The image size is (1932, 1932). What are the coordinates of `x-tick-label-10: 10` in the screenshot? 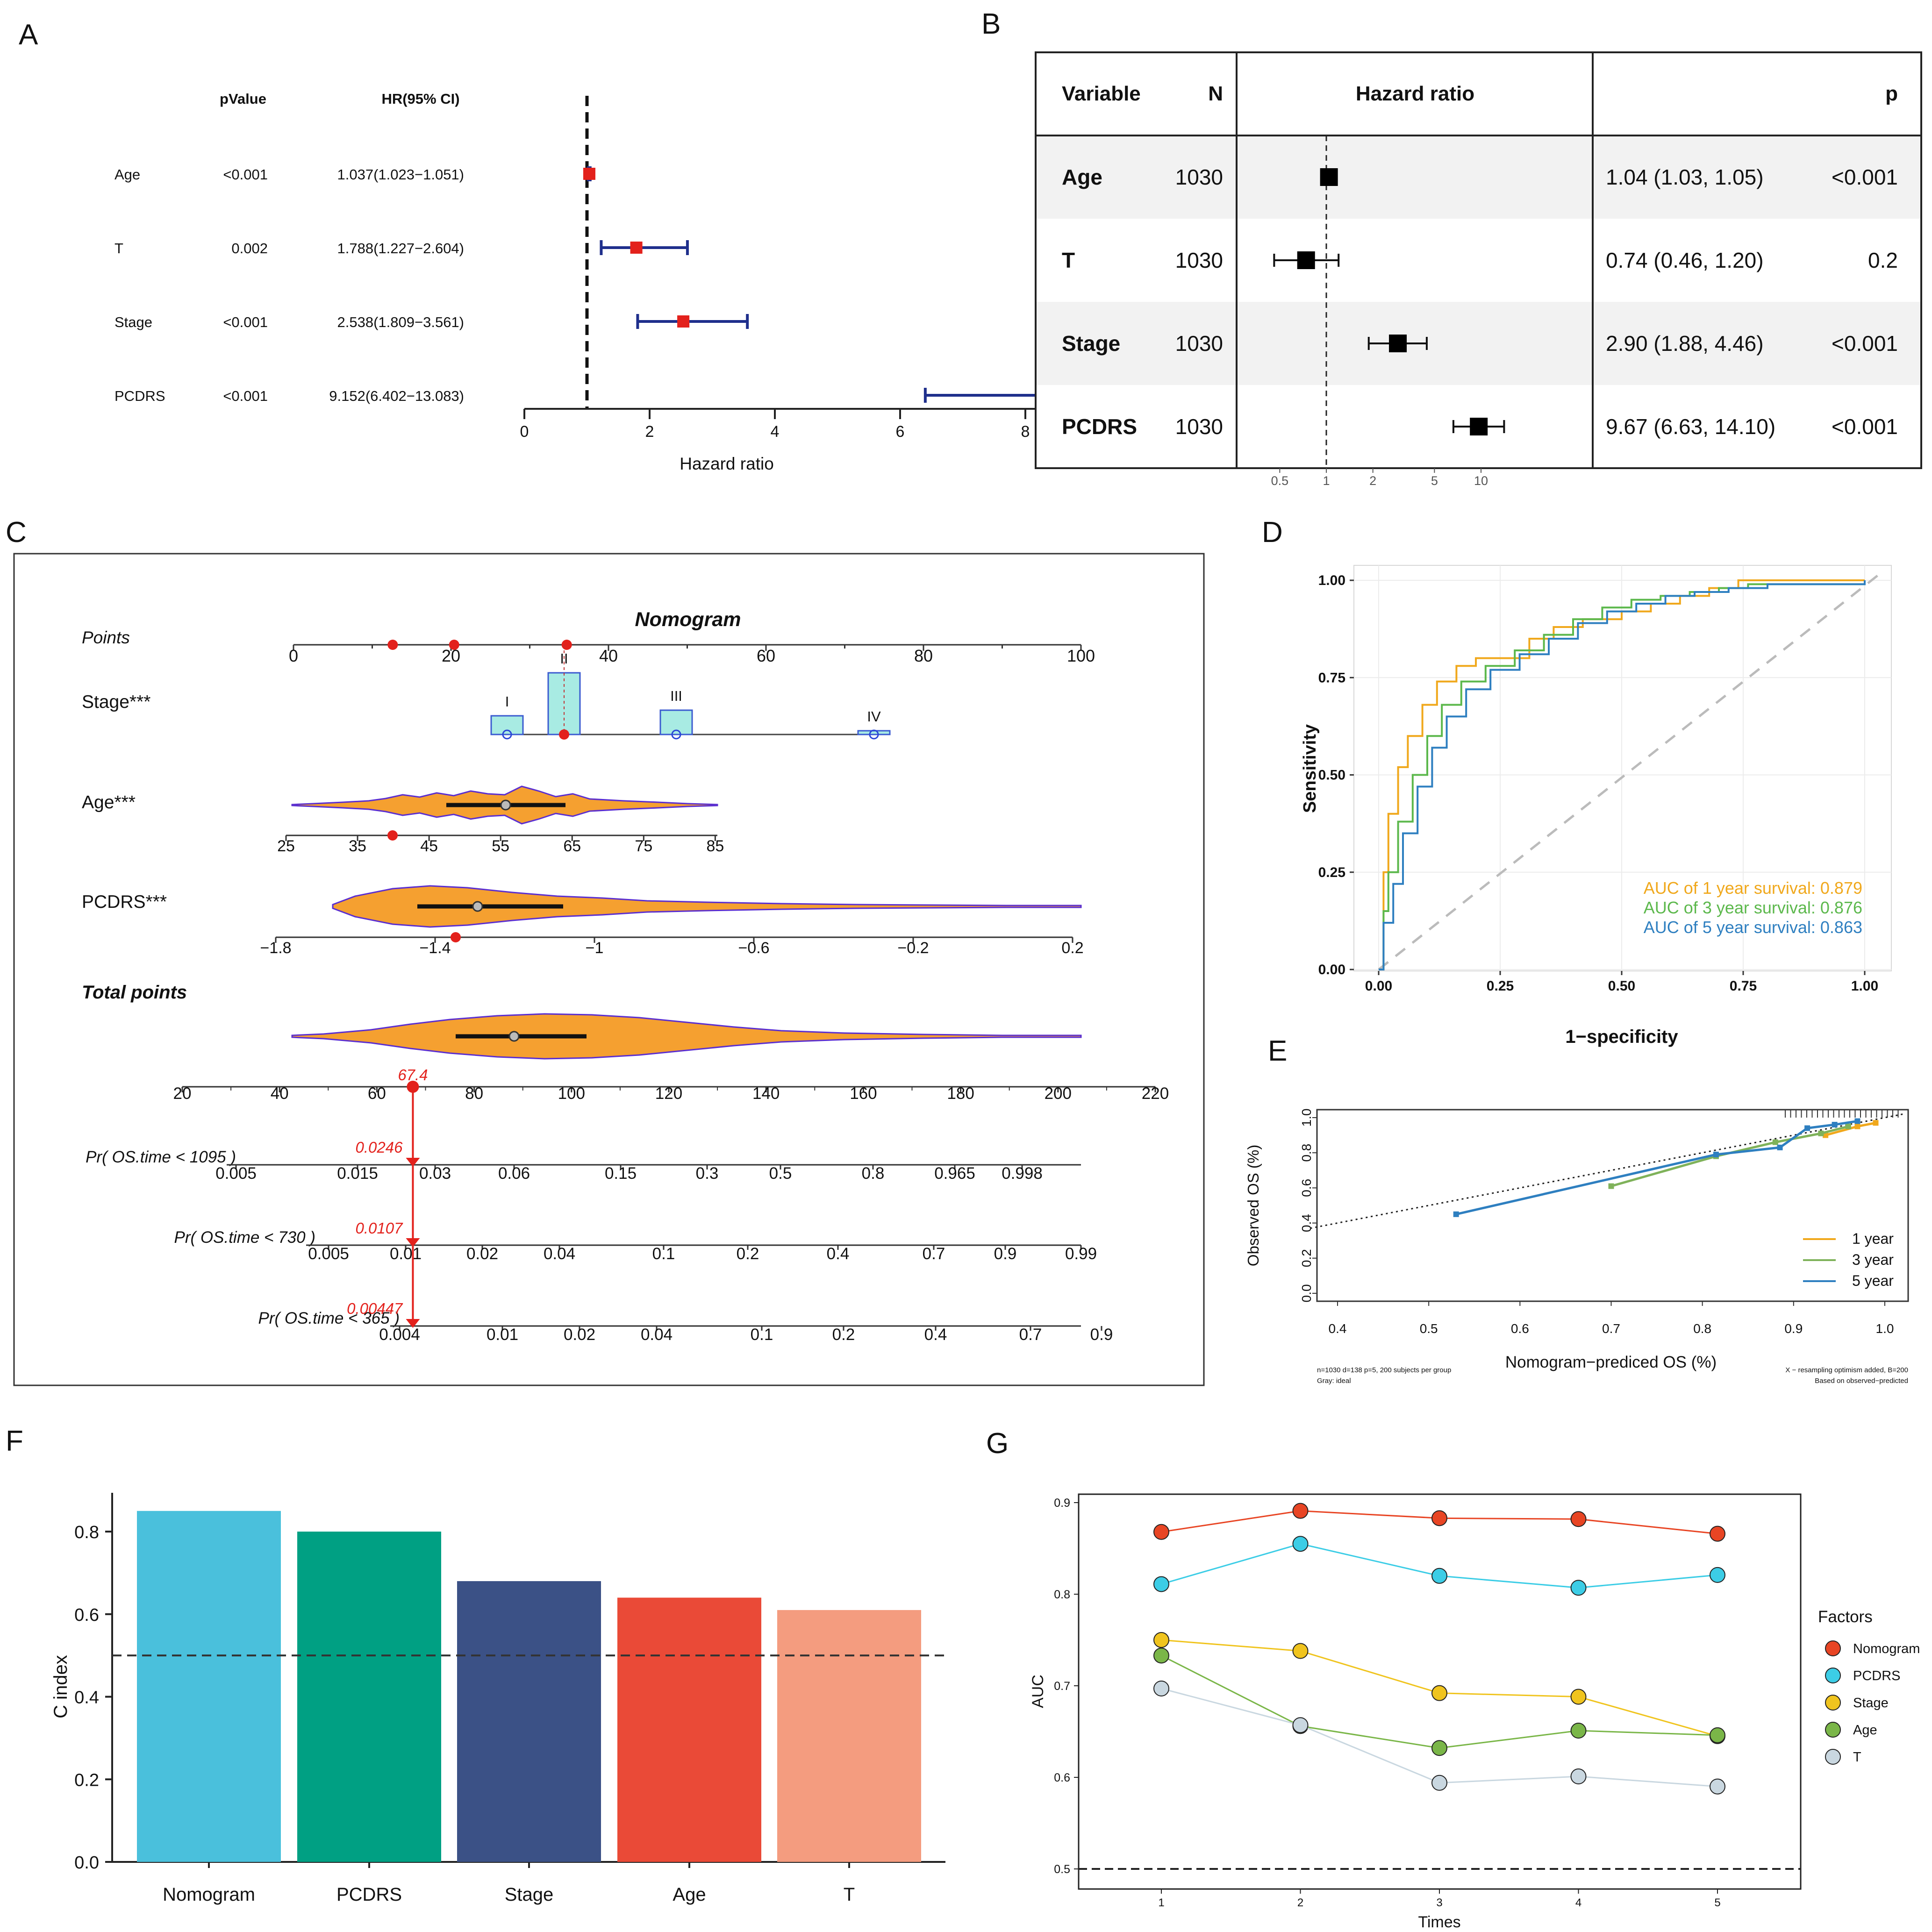 It's located at (1481, 481).